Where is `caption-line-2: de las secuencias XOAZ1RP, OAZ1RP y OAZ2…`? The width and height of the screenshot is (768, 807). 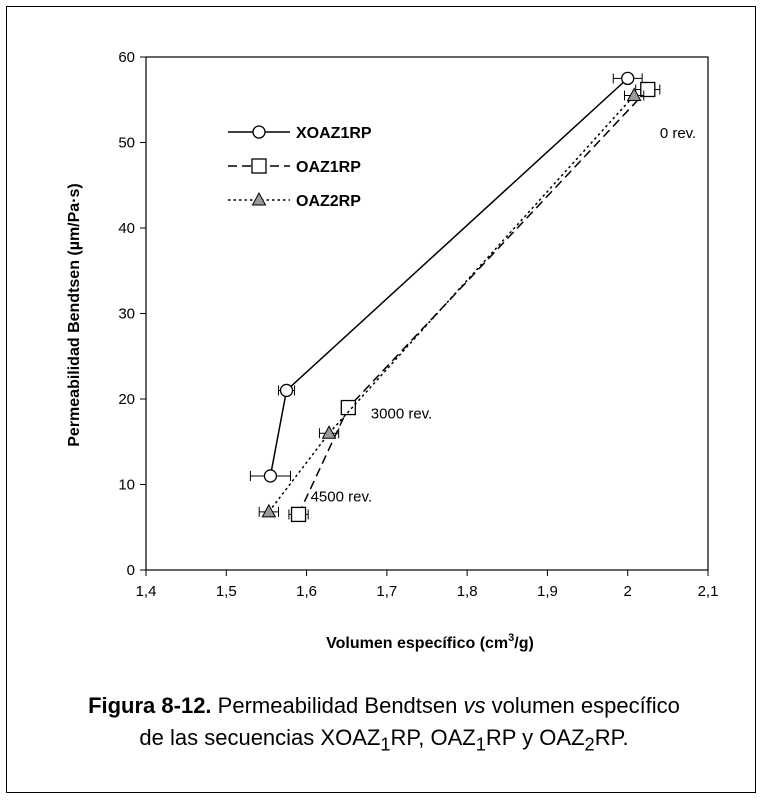
caption-line-2: de las secuencias XOAZ1RP, OAZ1RP y OAZ2… is located at coordinates (384, 741).